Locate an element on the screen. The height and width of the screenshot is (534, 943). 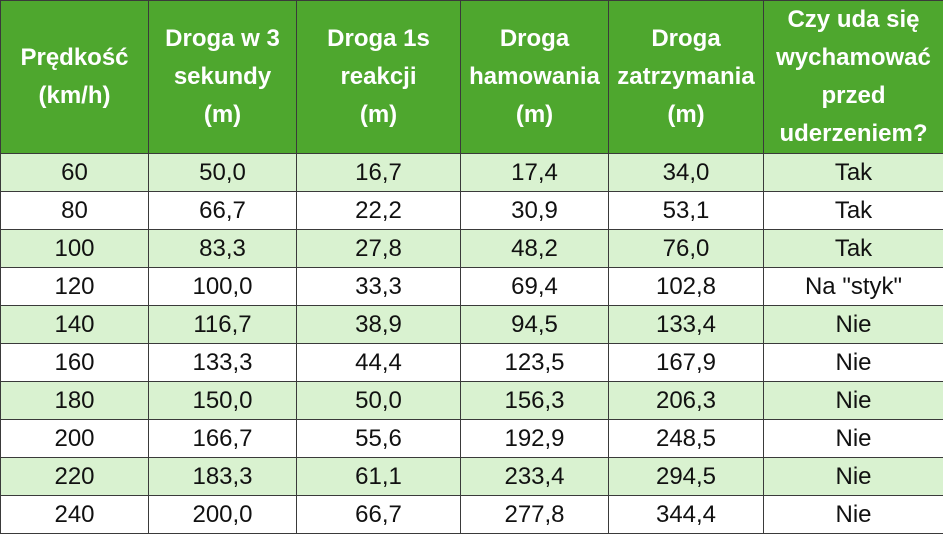
header-braking-distance: Droga hamowania (m) is located at coordinates (535, 77).